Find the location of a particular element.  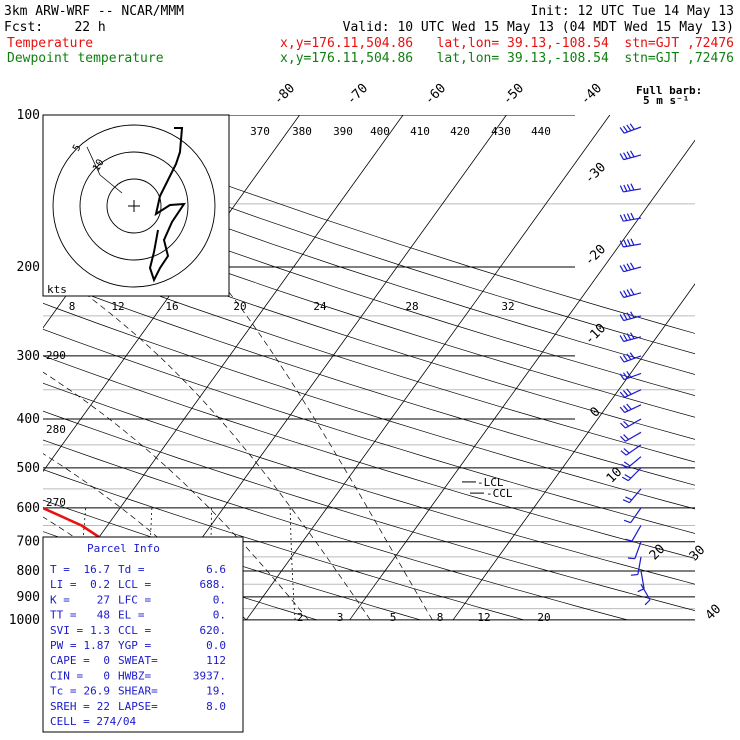

pressure-label: 800 is located at coordinates (28, 571).